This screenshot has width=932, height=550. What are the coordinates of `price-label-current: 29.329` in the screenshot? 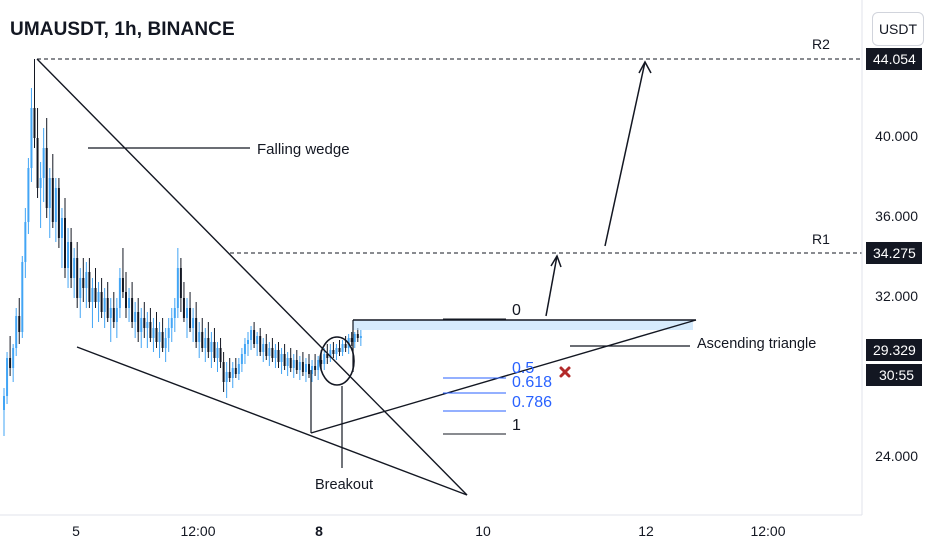 It's located at (894, 350).